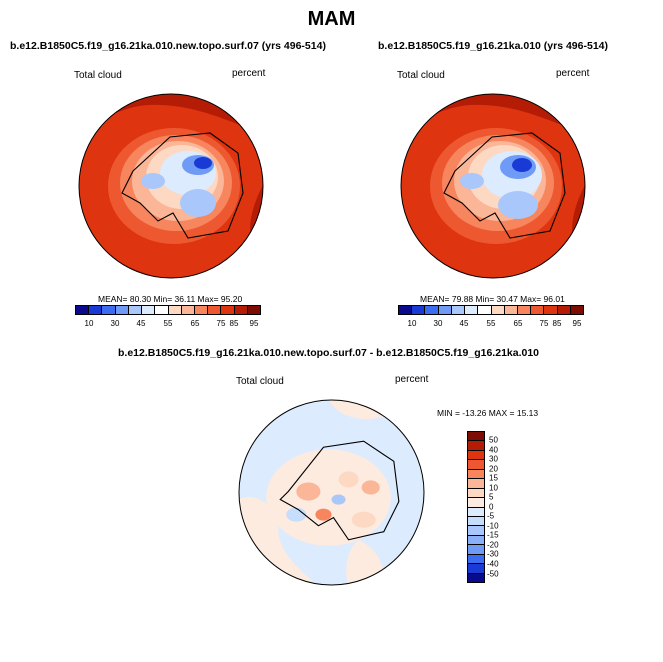 The image size is (663, 662). What do you see at coordinates (234, 323) in the screenshot?
I see `panel-1-colorbar-tick: 85` at bounding box center [234, 323].